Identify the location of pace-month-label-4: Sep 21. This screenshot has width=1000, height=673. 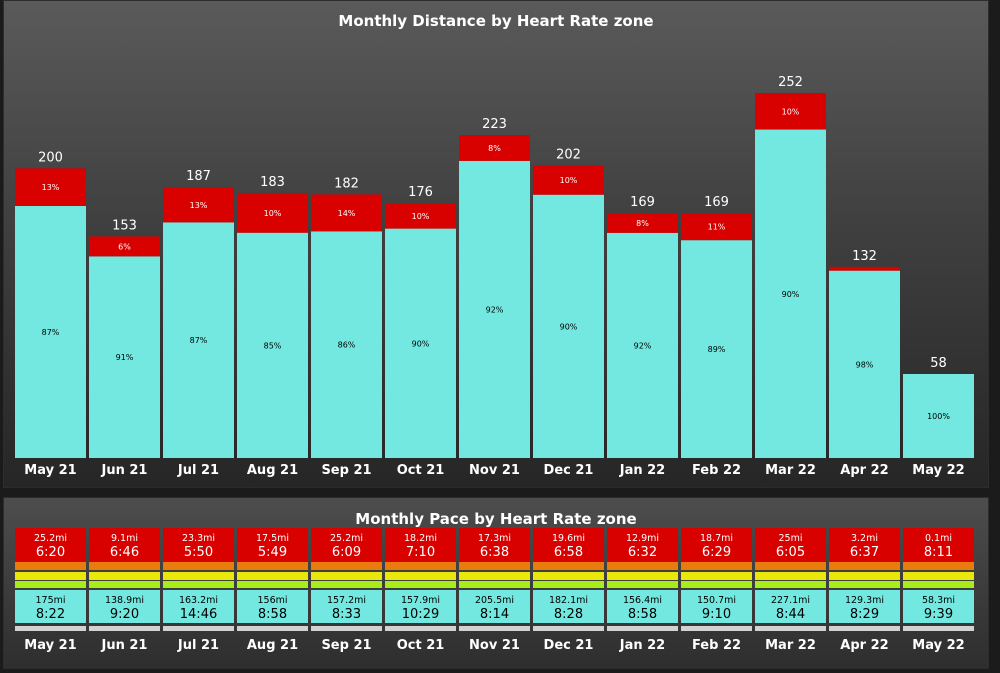
(346, 645).